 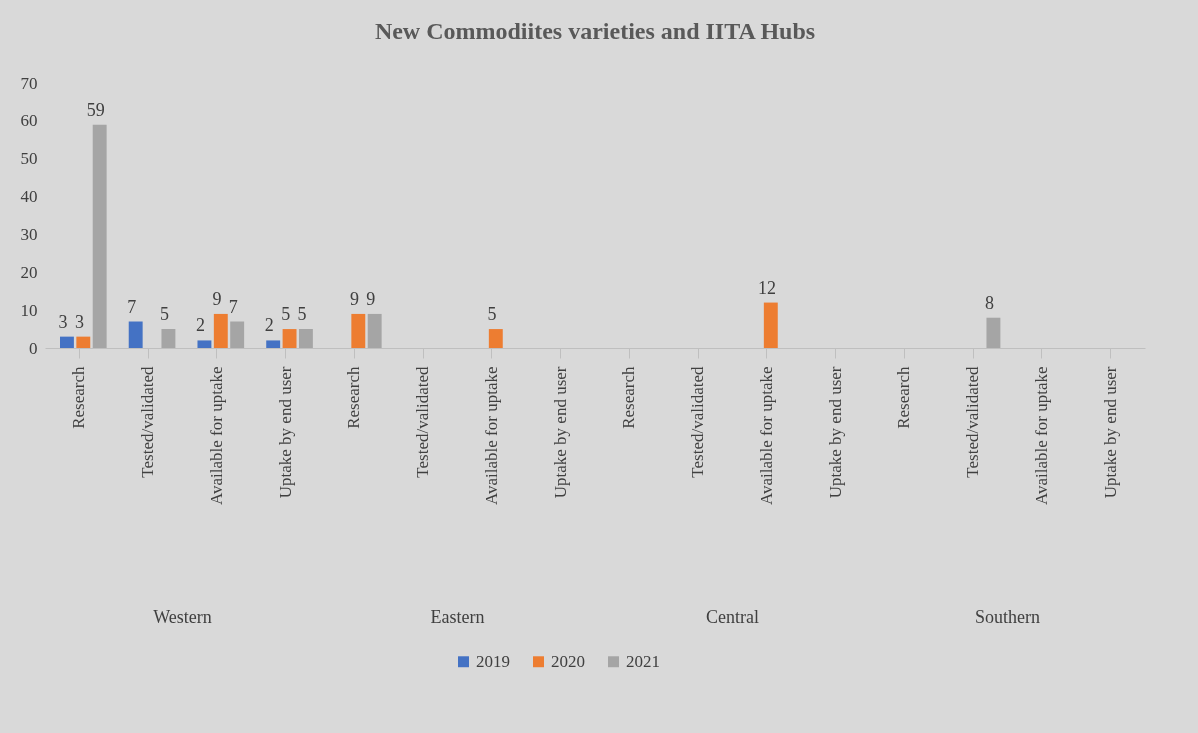 I want to click on y-tick-label: 40, so click(x=29, y=197).